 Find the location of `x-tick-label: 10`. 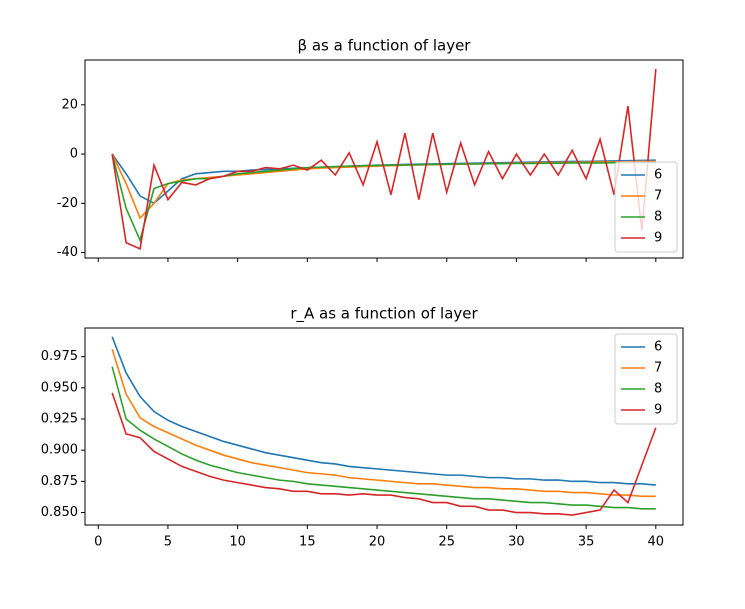

x-tick-label: 10 is located at coordinates (237, 542).